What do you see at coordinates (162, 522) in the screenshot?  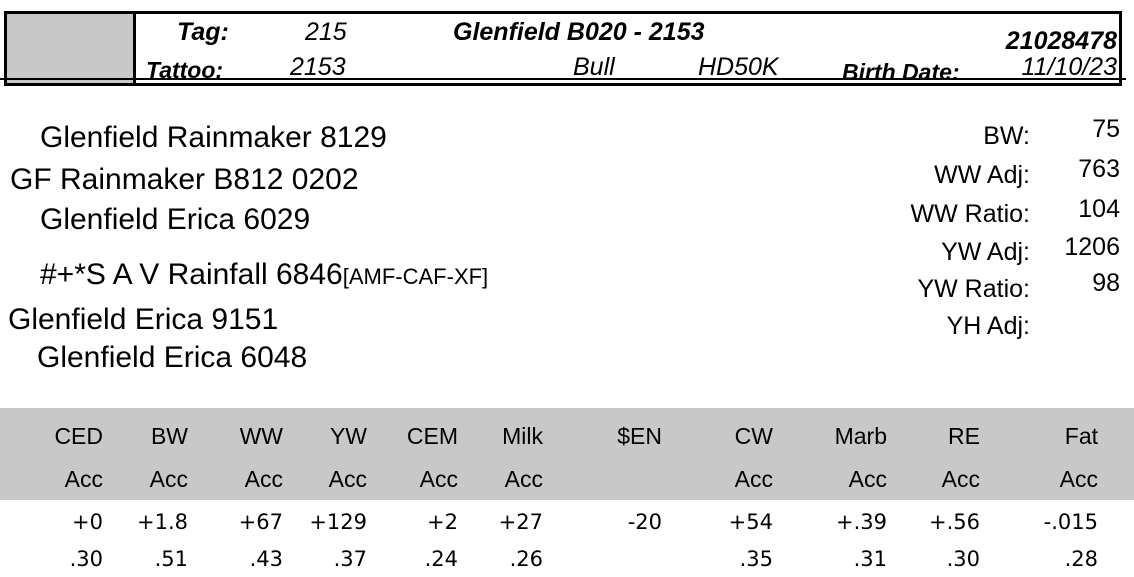 I see `epd-value-bw: +1.8` at bounding box center [162, 522].